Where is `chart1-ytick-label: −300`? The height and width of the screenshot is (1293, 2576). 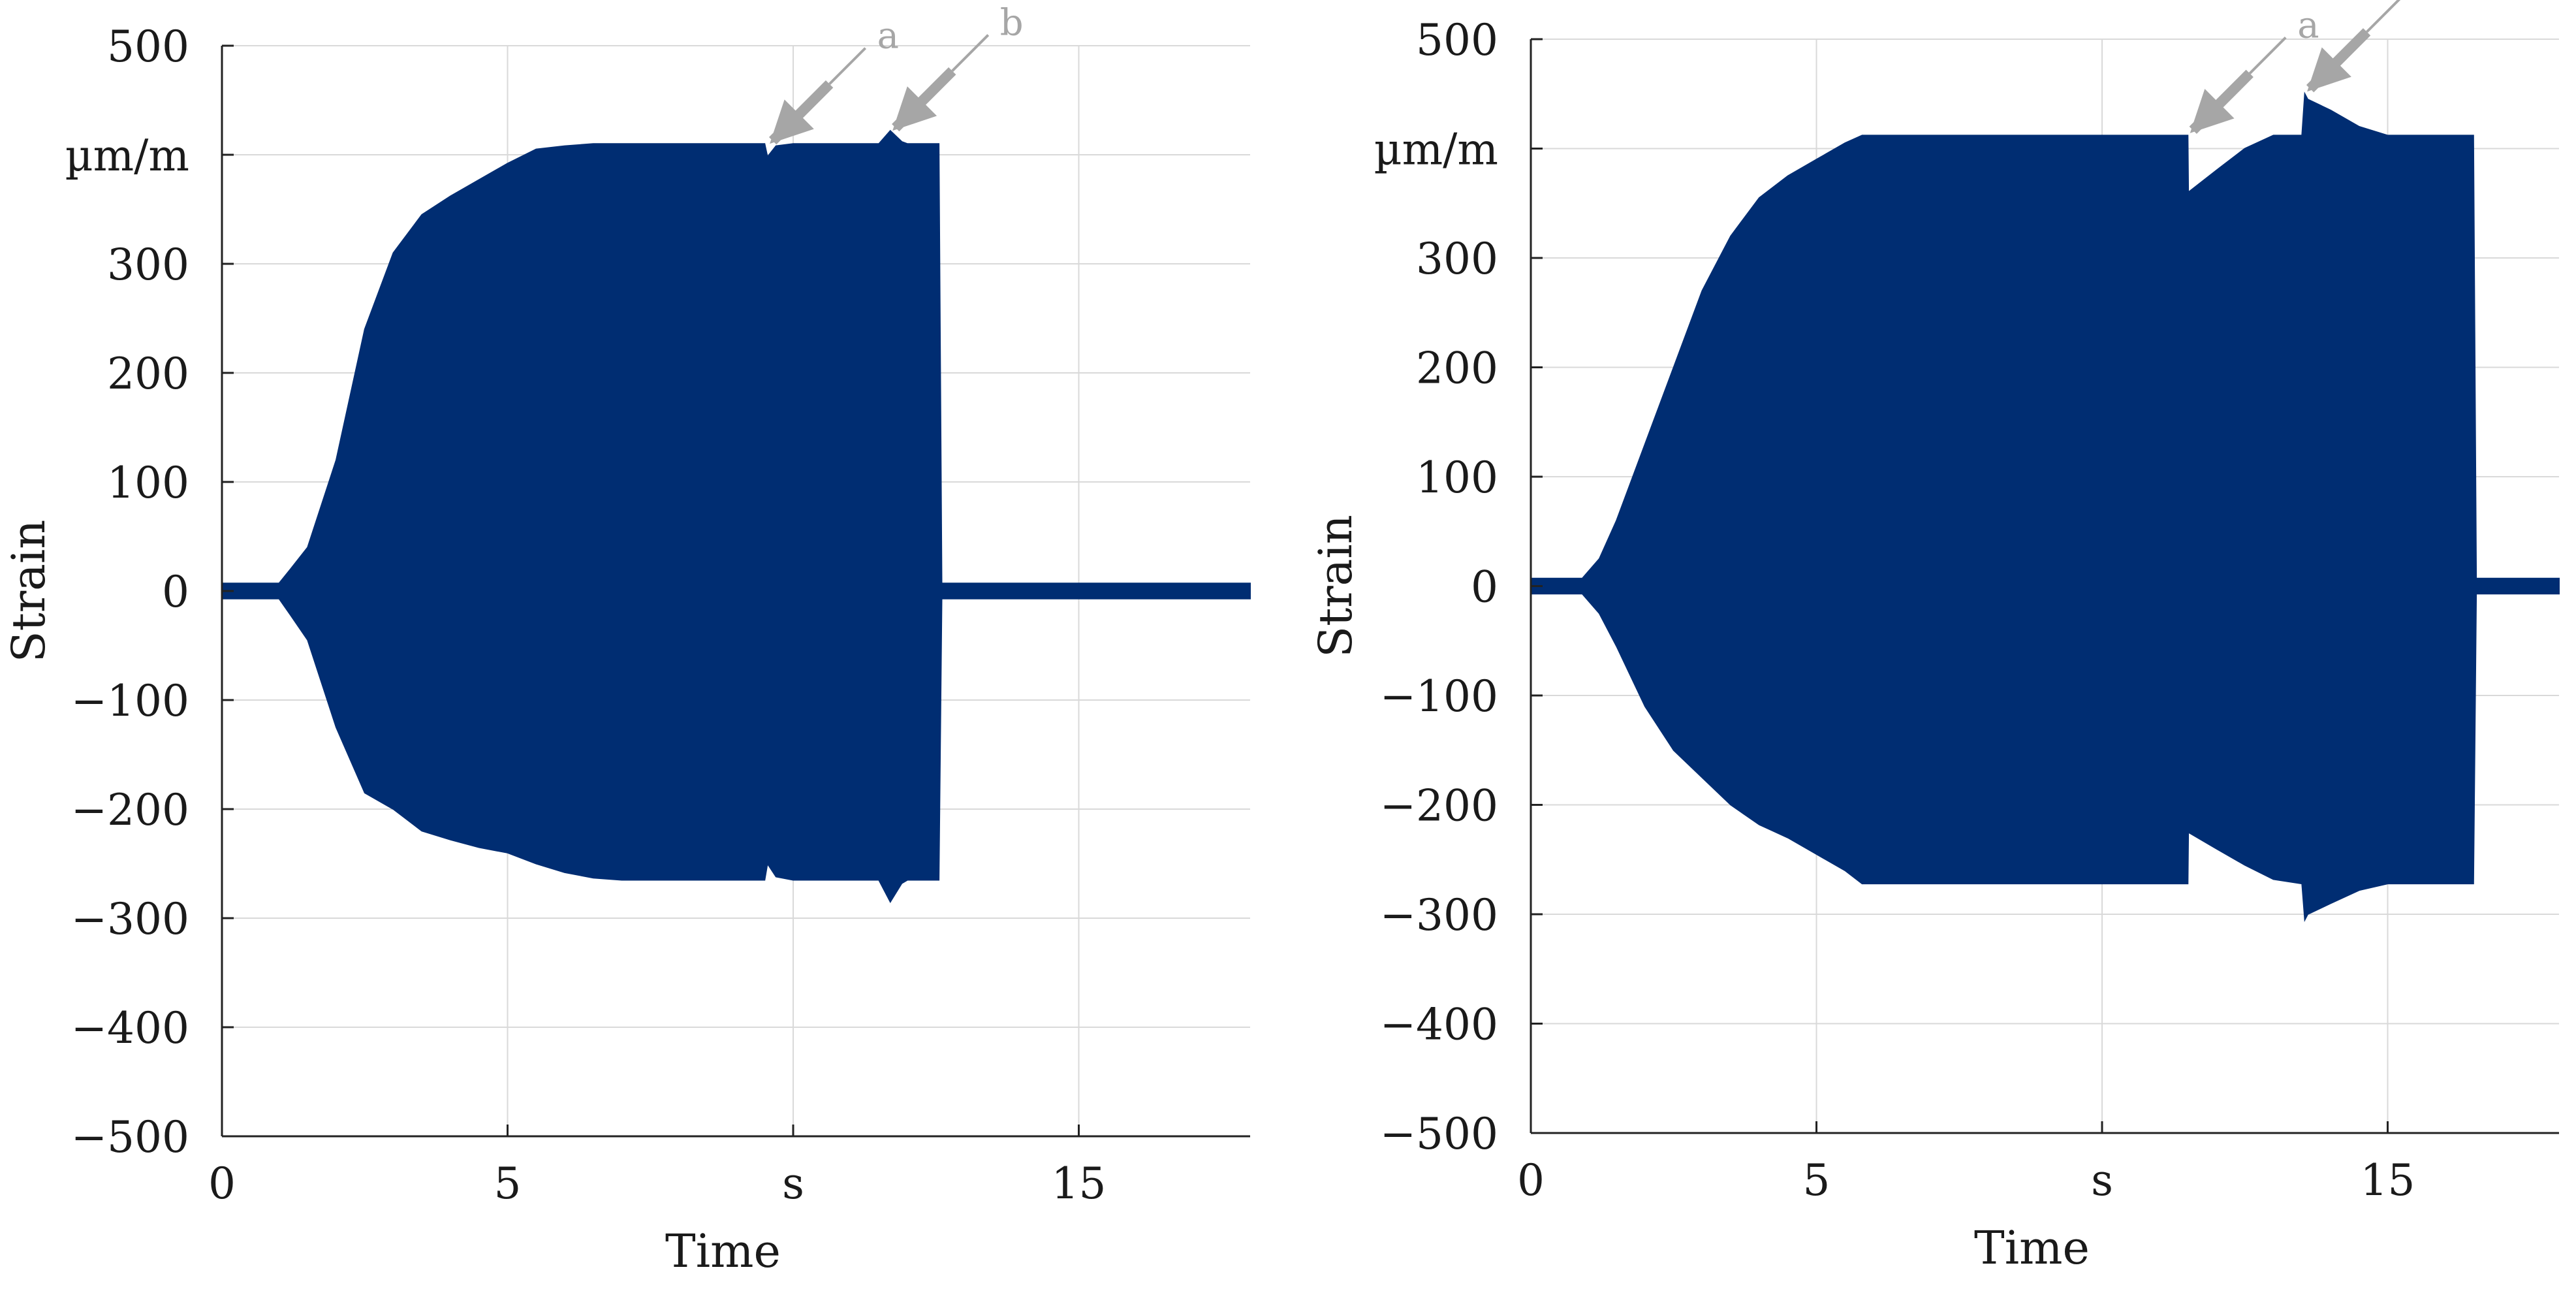
chart1-ytick-label: −300 is located at coordinates (130, 919).